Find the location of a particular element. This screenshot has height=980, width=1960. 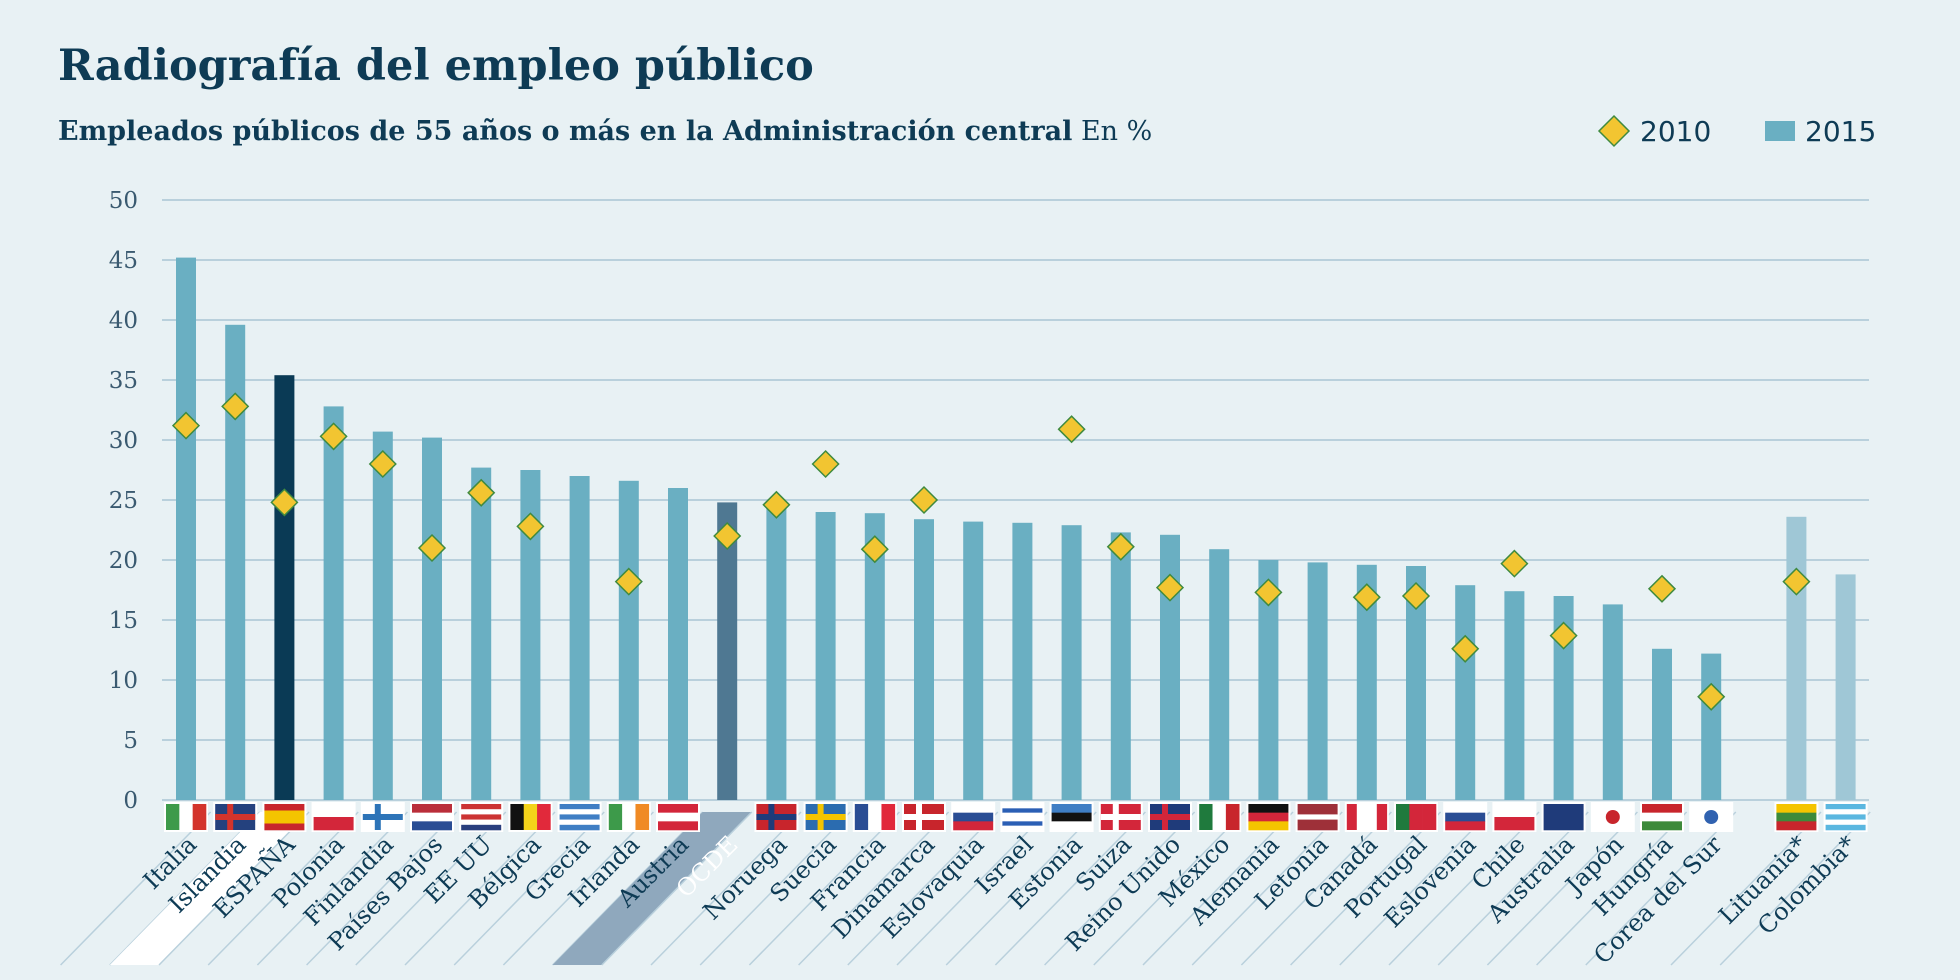

y-tick-label: 35 is located at coordinates (123, 381).